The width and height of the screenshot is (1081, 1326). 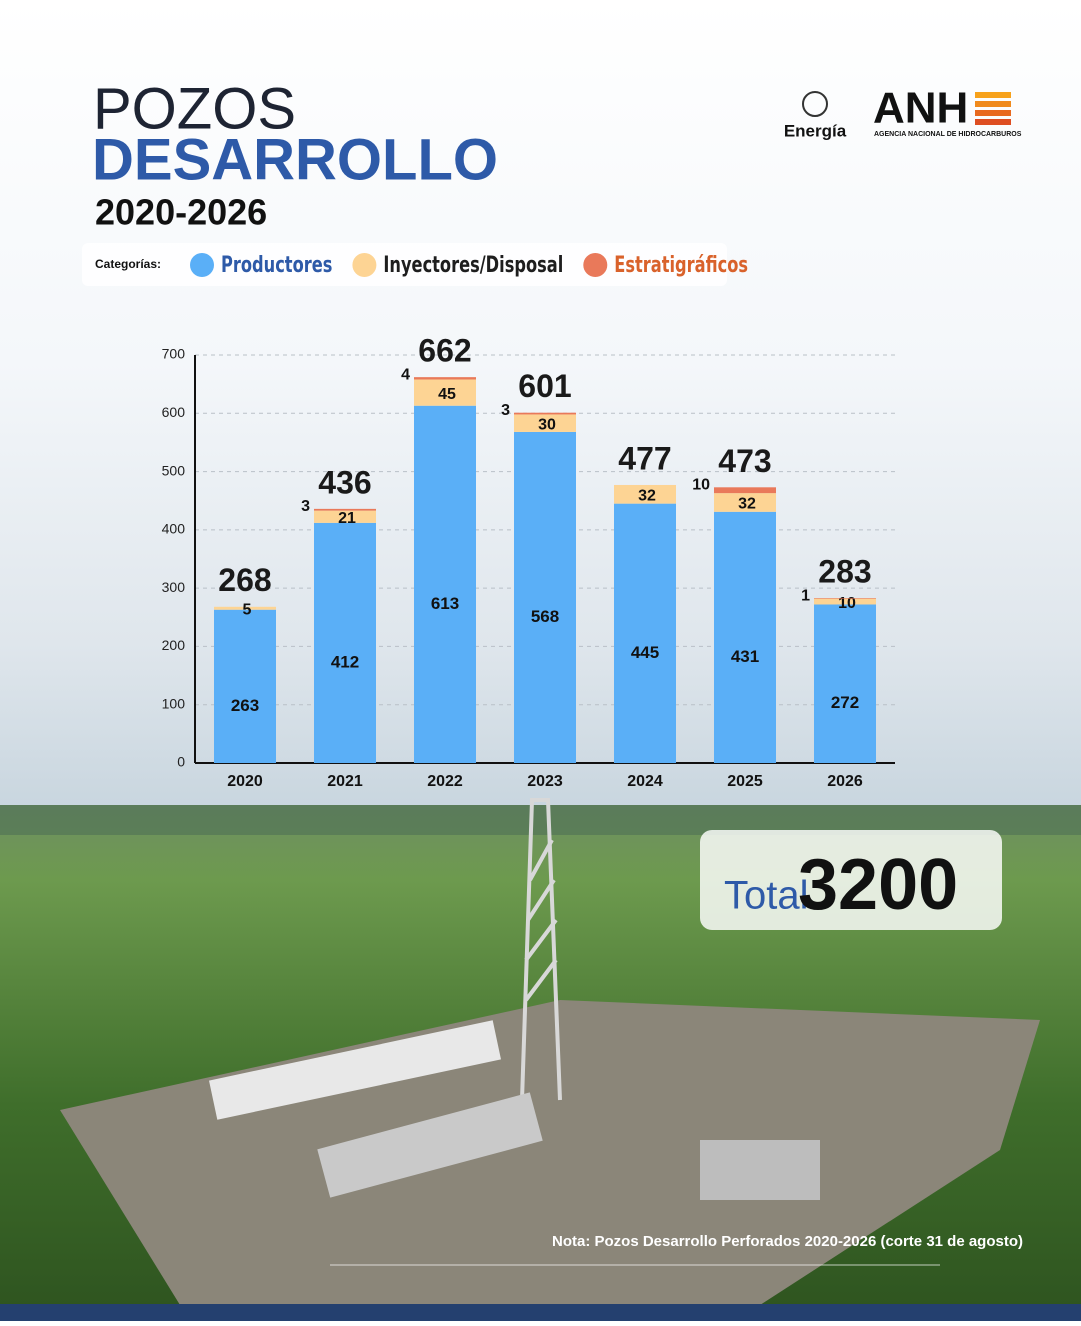 What do you see at coordinates (174, 587) in the screenshot?
I see `y-tick-label: 300` at bounding box center [174, 587].